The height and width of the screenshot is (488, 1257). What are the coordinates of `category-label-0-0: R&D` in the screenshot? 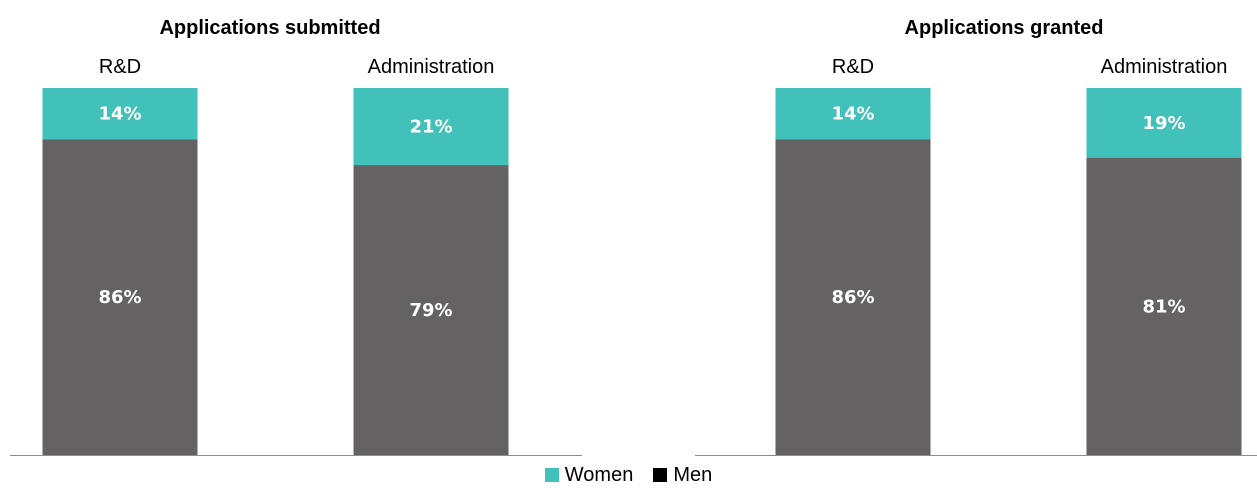 It's located at (120, 67).